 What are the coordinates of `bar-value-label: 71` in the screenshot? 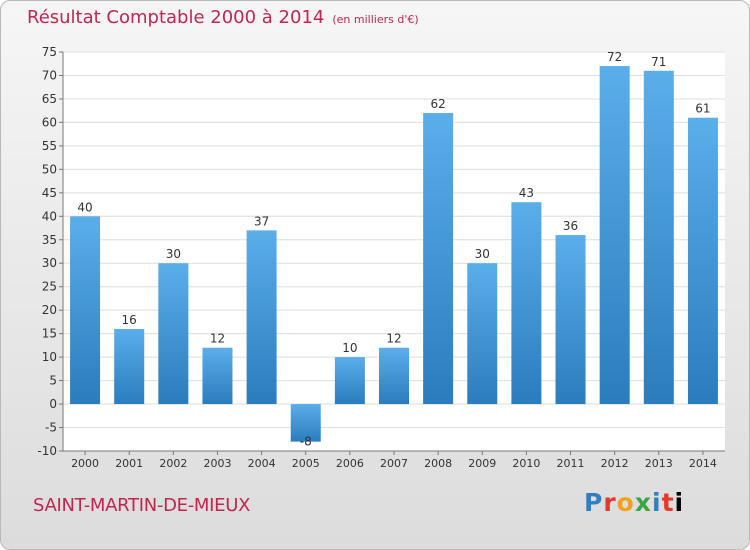 It's located at (658, 62).